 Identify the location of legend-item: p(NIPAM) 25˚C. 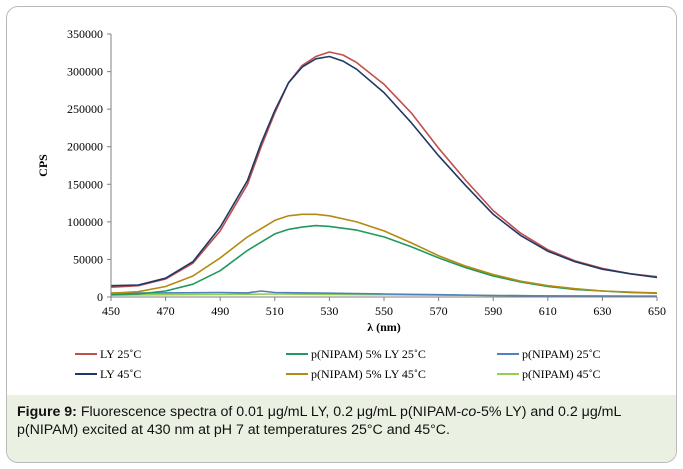
(549, 354).